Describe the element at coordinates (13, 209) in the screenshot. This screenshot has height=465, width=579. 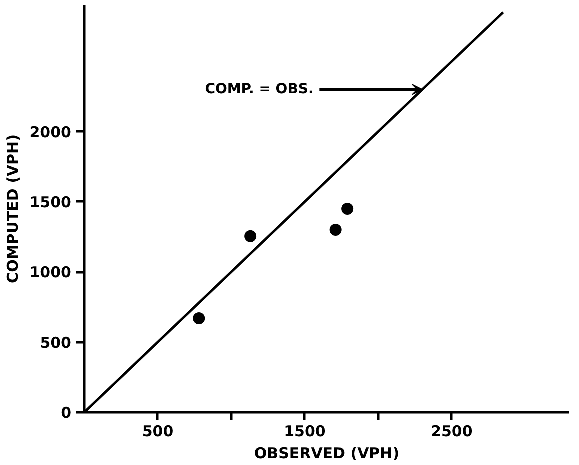
I see `y-axis-title: COMPUTED (VPH)` at that location.